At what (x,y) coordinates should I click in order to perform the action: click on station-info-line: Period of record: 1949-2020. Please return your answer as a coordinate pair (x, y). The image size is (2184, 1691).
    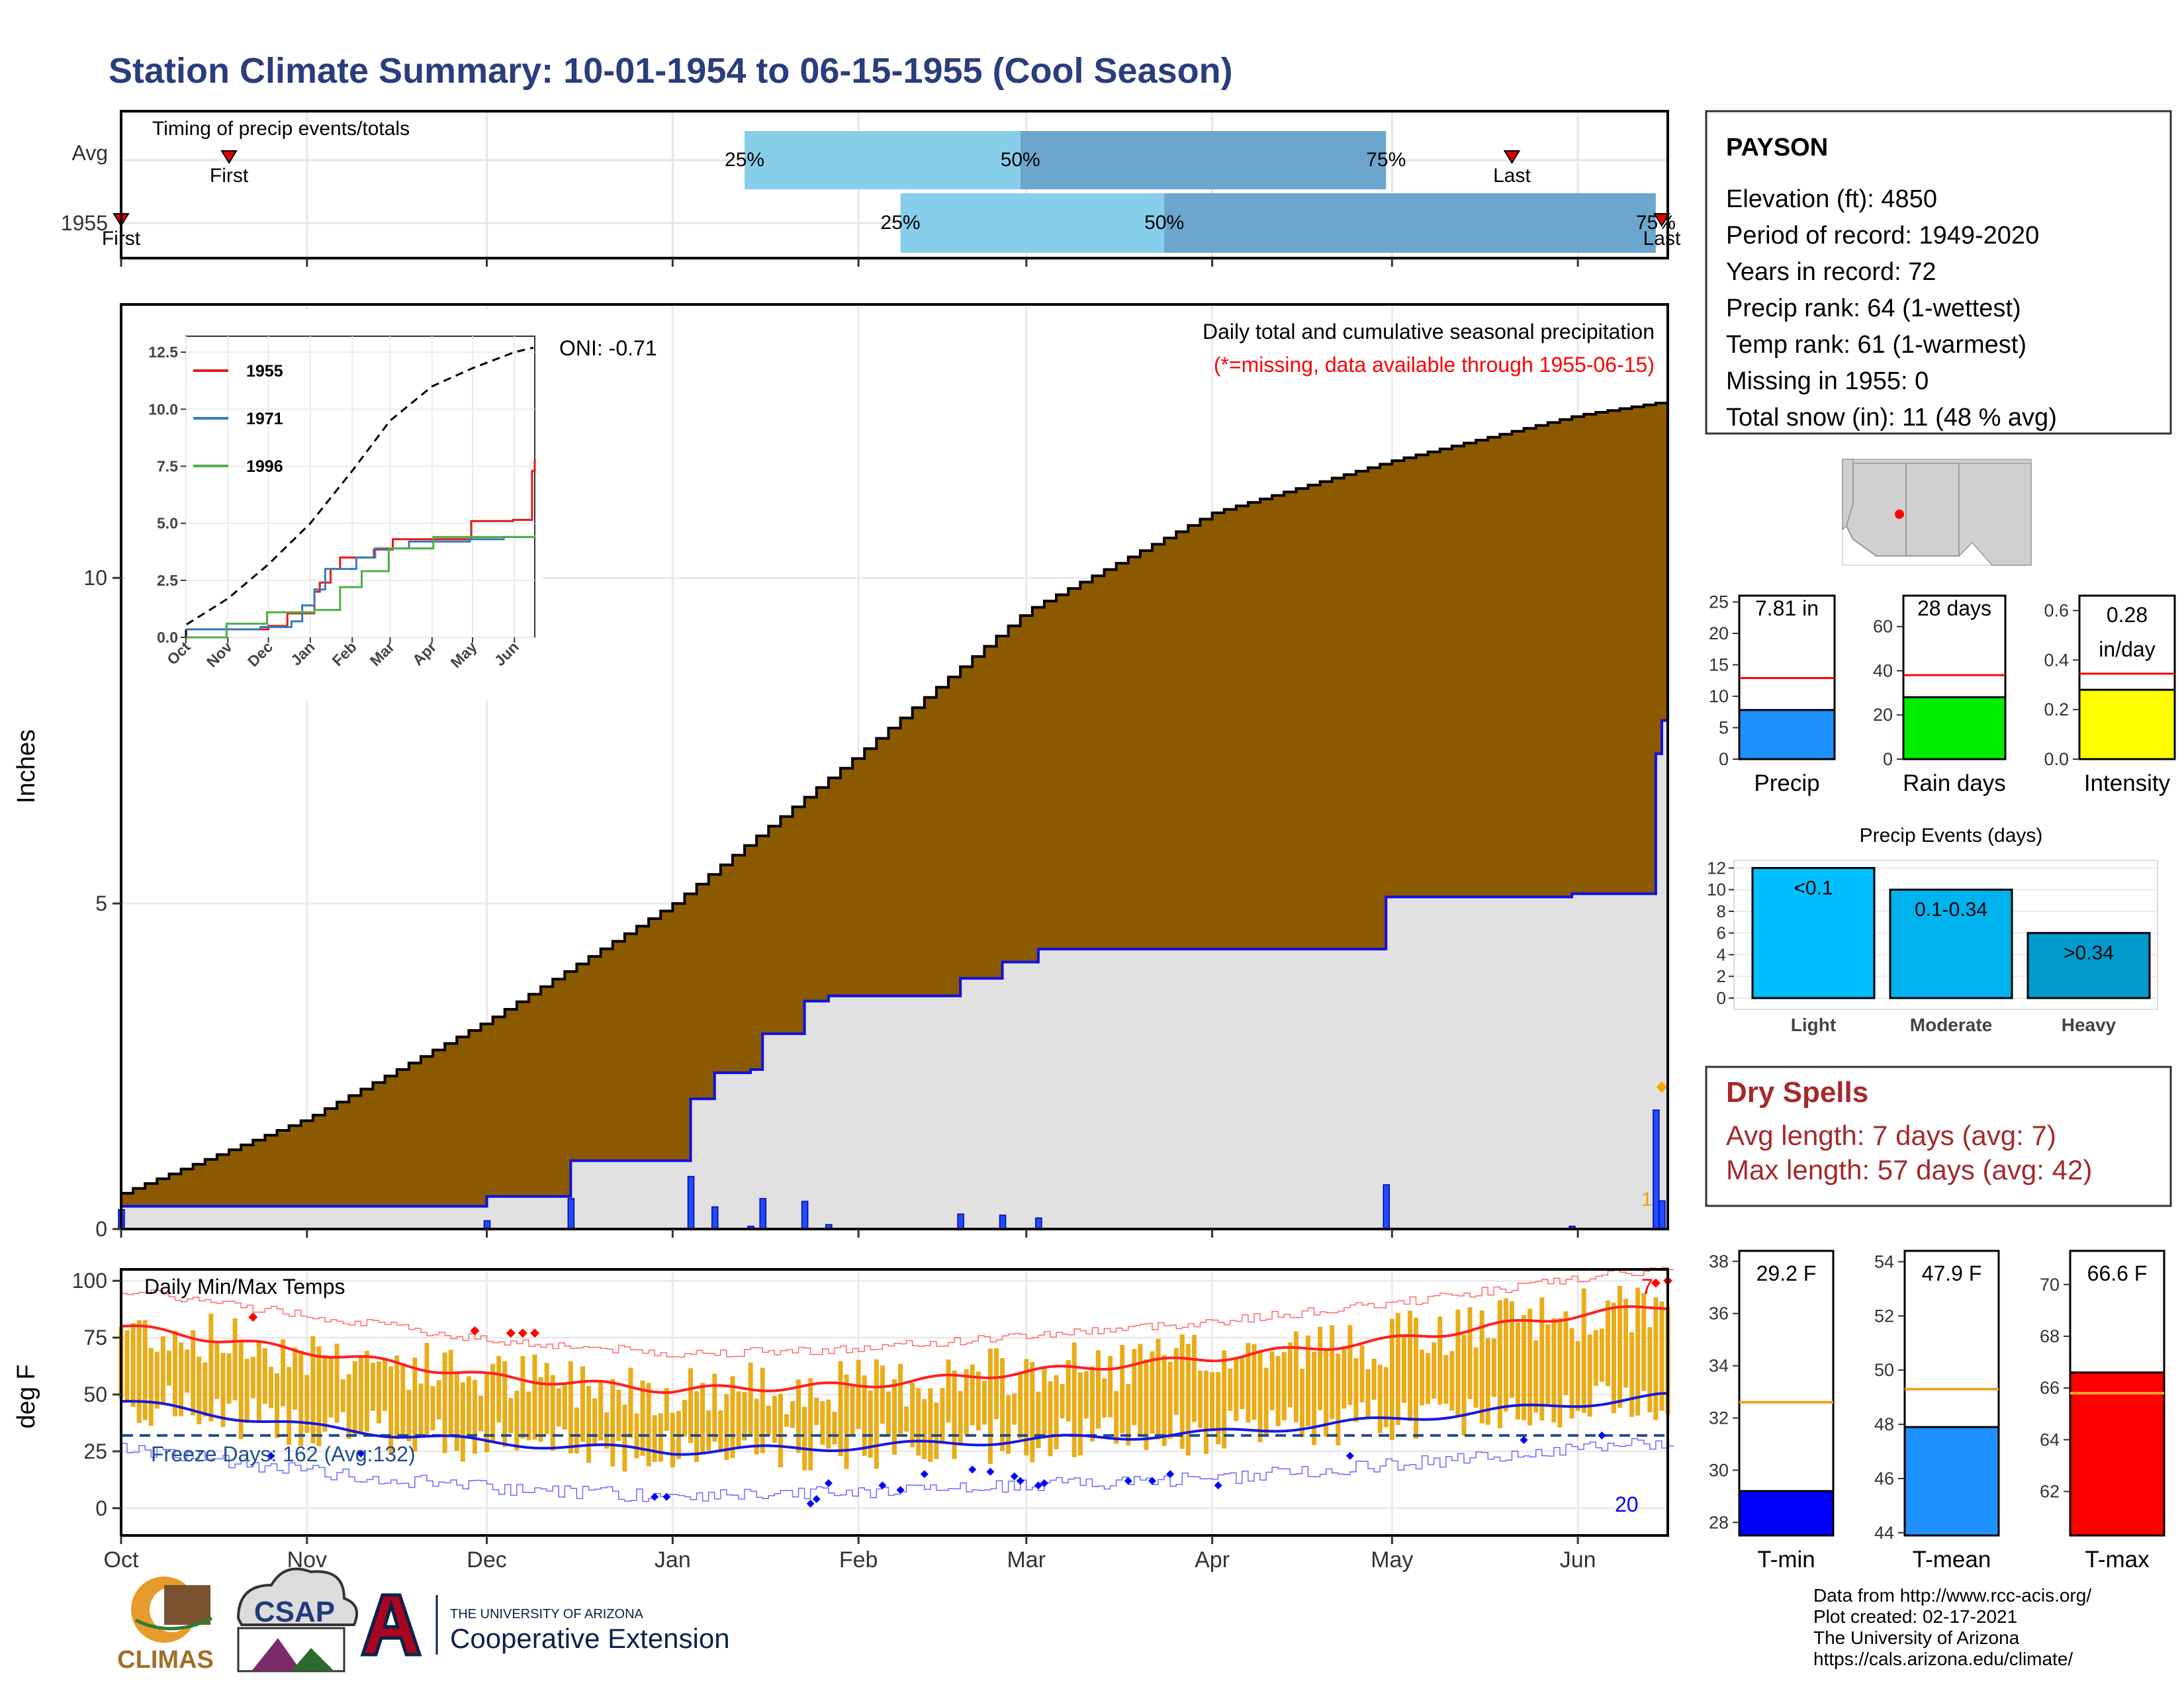
    Looking at the image, I should click on (1883, 236).